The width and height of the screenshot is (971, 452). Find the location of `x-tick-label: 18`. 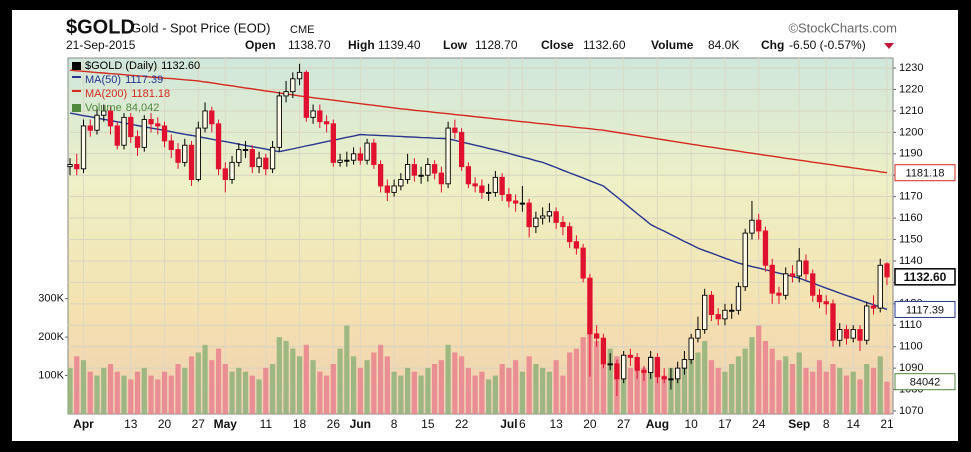

x-tick-label: 18 is located at coordinates (300, 424).